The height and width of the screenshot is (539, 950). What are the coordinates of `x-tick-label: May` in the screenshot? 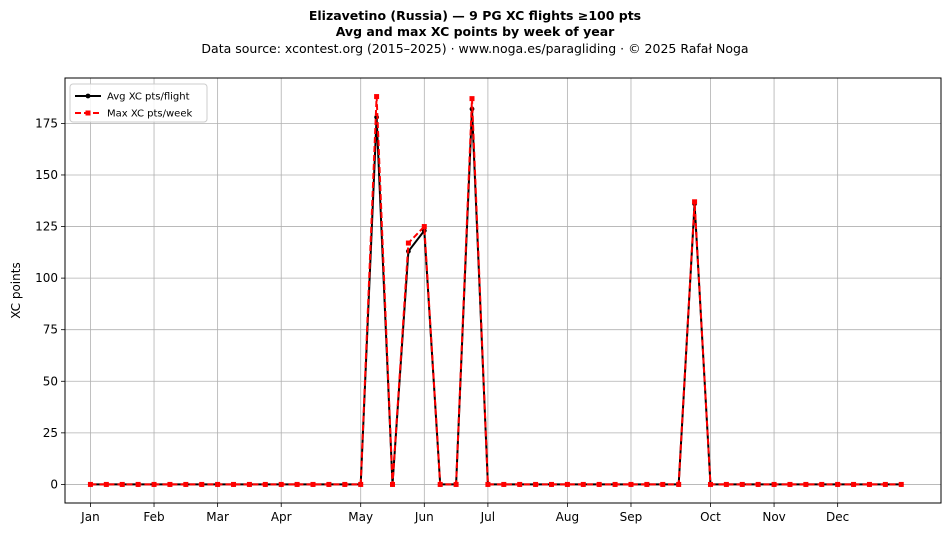 It's located at (360, 517).